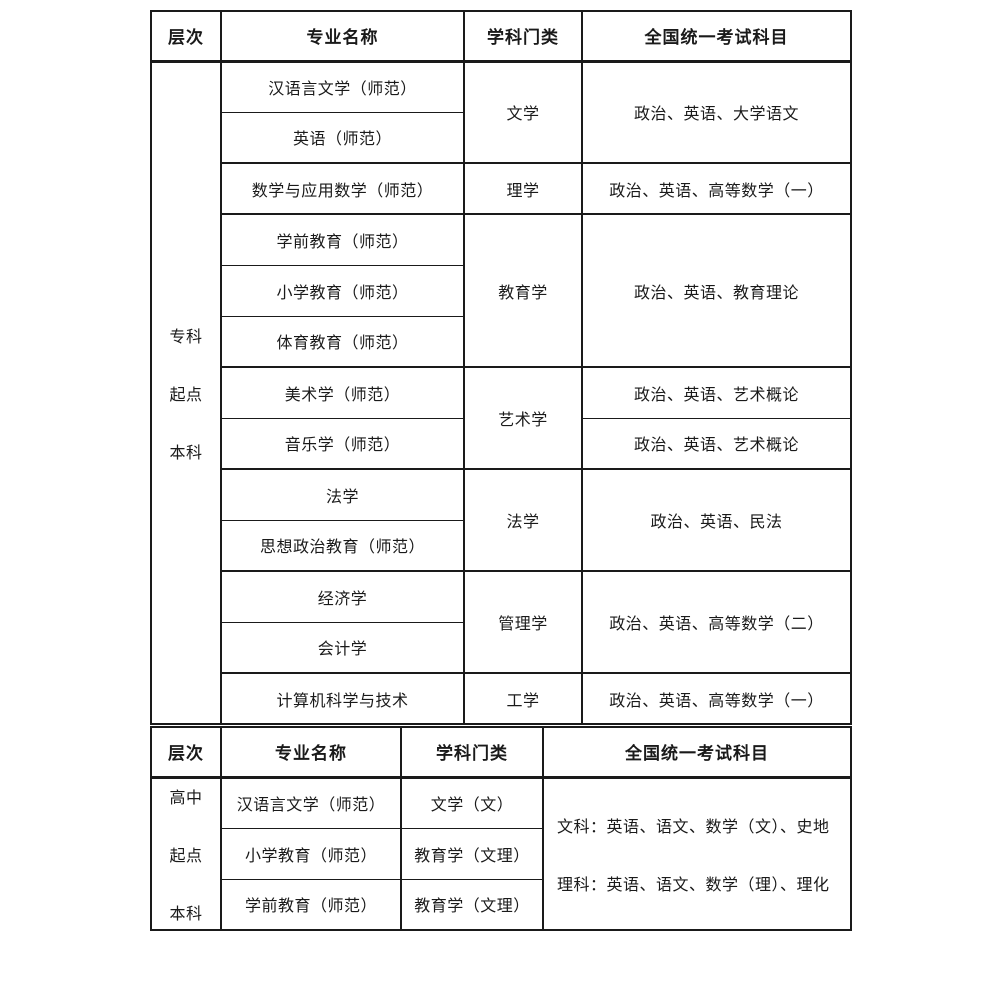  Describe the element at coordinates (342, 494) in the screenshot. I see `major-cell: 法学` at that location.